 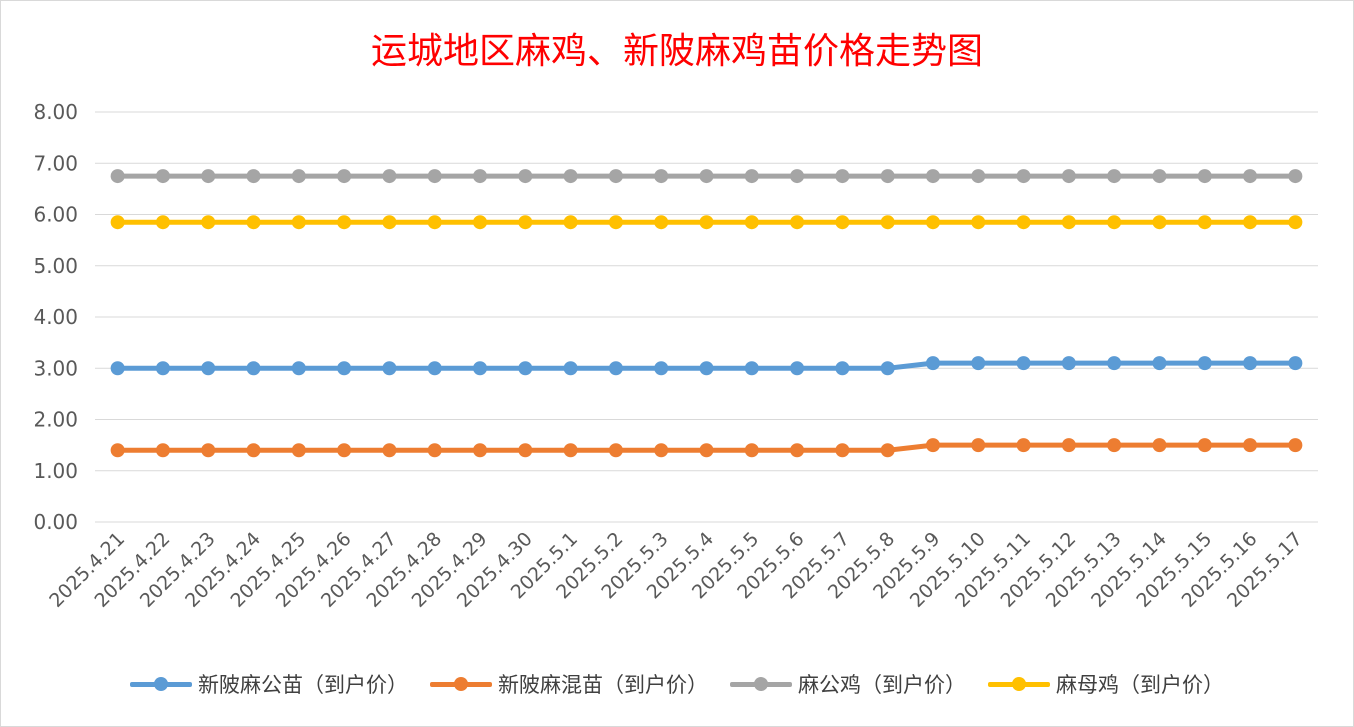 I want to click on y-tick-label: 5.00, so click(x=55, y=266).